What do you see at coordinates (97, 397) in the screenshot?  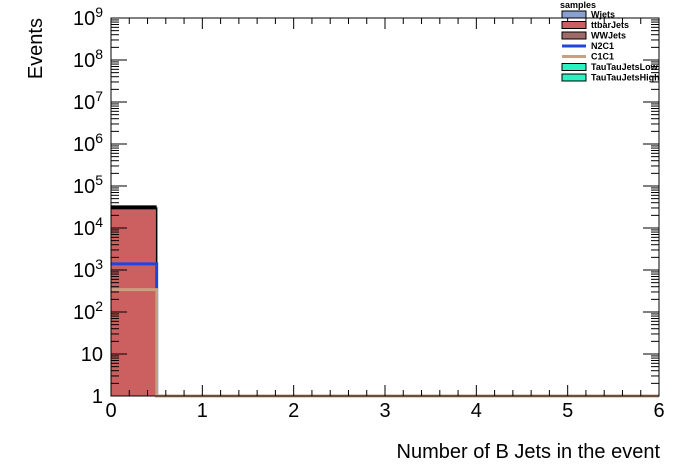 I see `y-tick-label: 1` at bounding box center [97, 397].